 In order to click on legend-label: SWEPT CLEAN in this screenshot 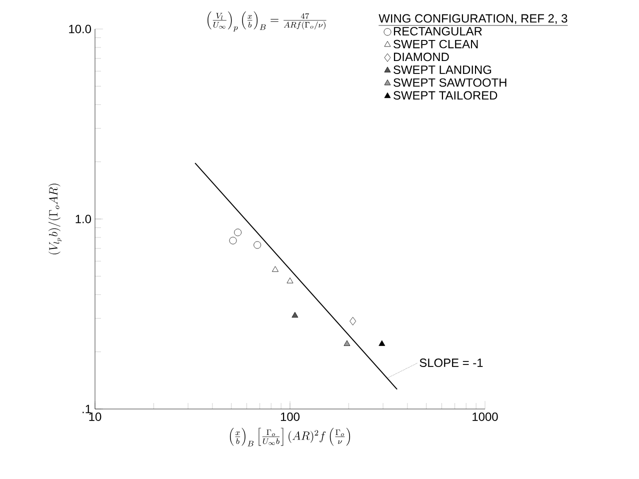, I will do `click(436, 44)`.